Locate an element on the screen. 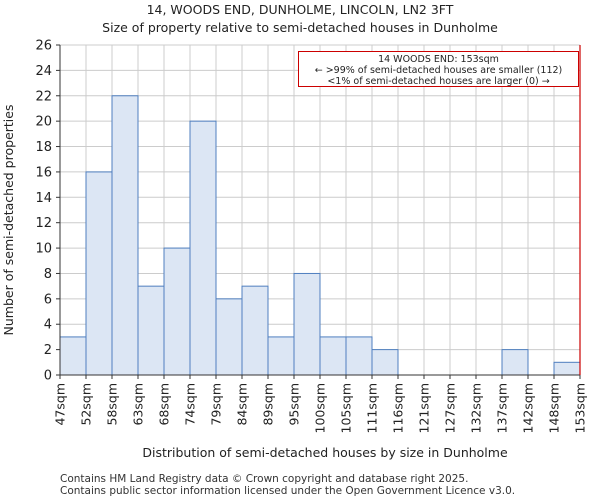 The width and height of the screenshot is (600, 500). y-tick-label: 2 is located at coordinates (48, 350).